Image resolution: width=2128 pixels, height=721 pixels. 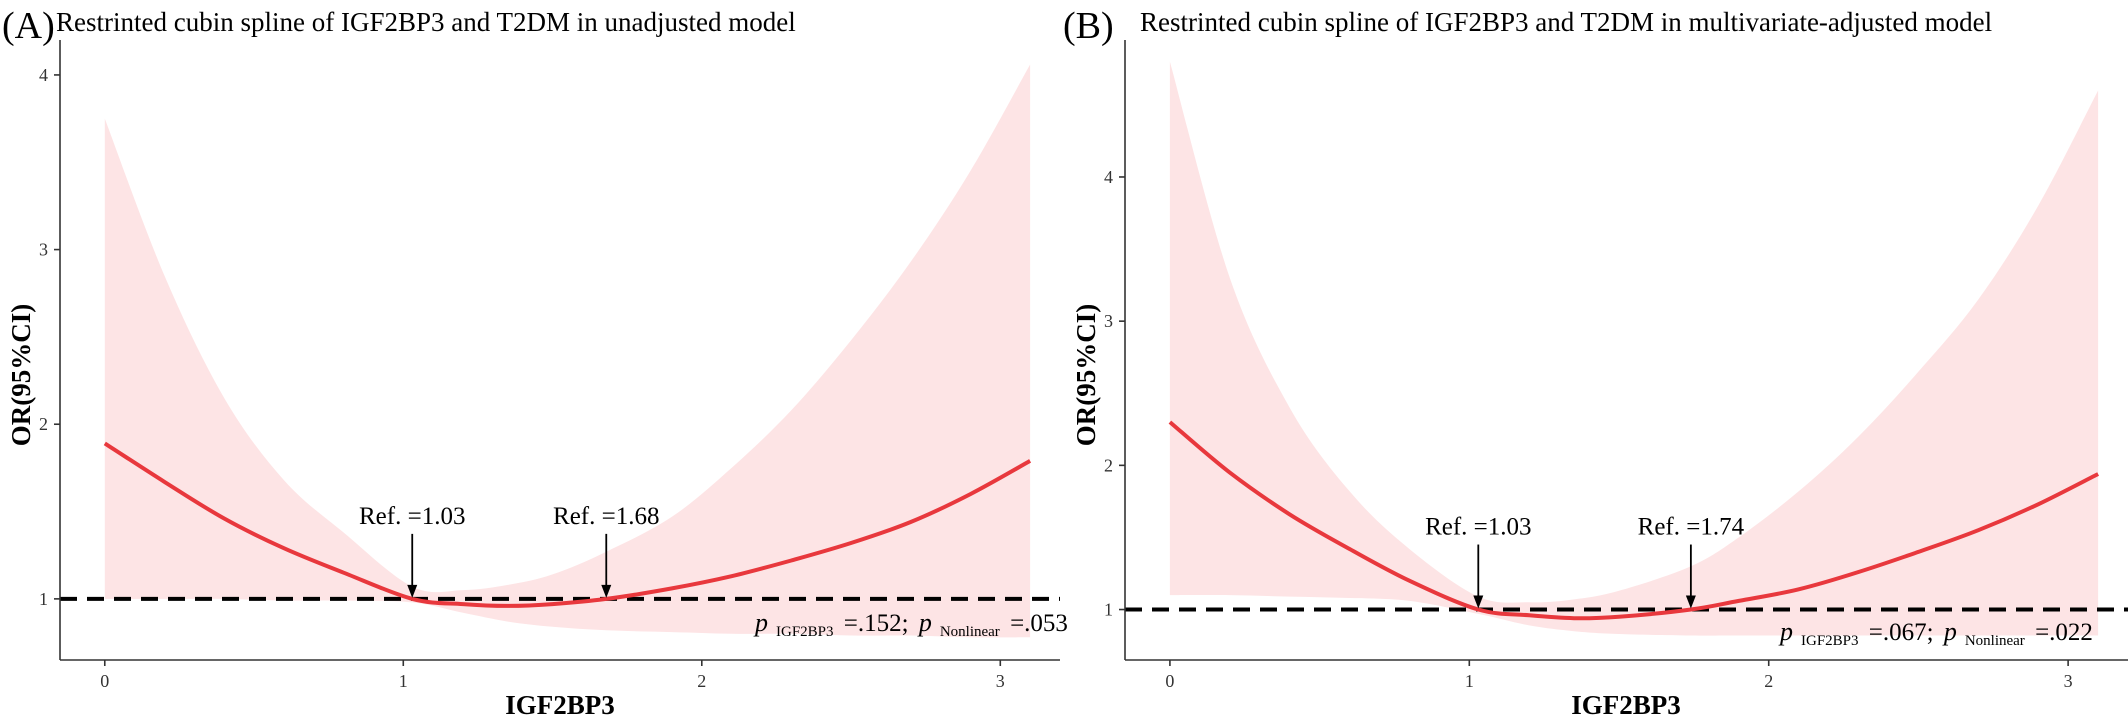 I want to click on panel-b-p1-value: =.067;, so click(x=1901, y=632).